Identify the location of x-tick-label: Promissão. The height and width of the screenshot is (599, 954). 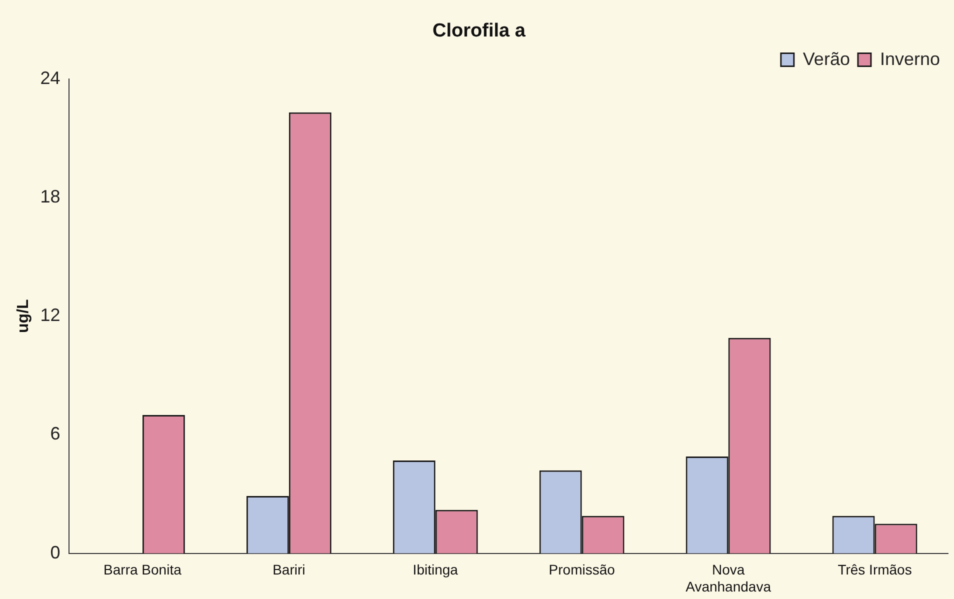
(582, 570).